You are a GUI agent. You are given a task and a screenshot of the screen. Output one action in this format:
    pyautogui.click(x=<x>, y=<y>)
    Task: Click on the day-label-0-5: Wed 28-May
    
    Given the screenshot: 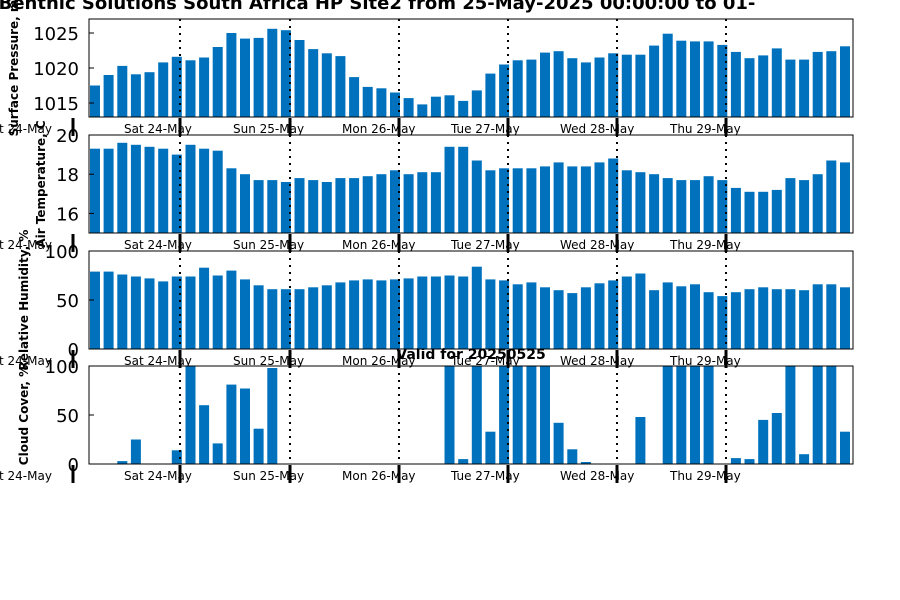 What is the action you would take?
    pyautogui.click(x=597, y=129)
    